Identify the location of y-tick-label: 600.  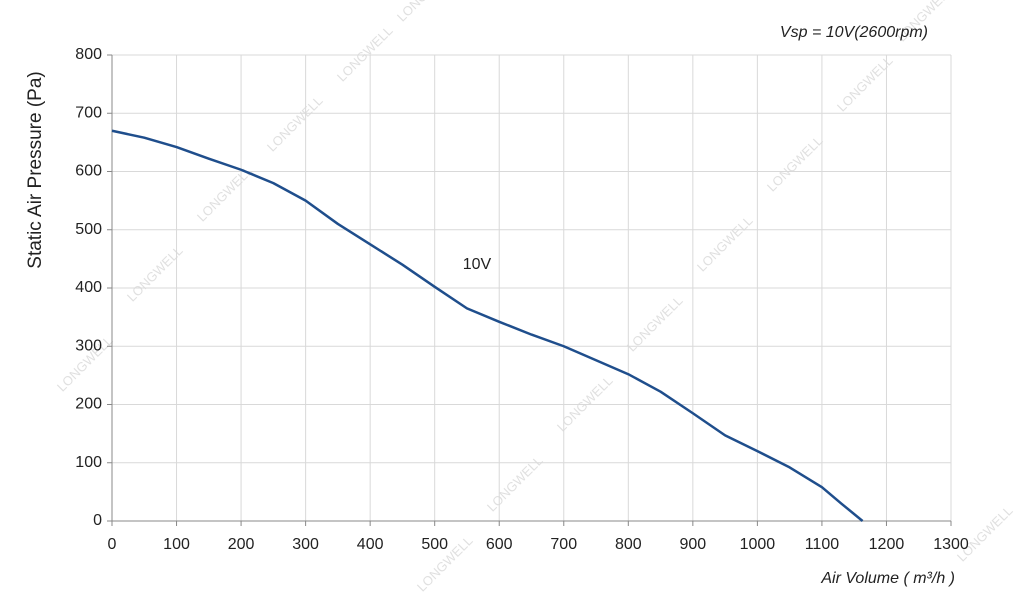
(88, 171).